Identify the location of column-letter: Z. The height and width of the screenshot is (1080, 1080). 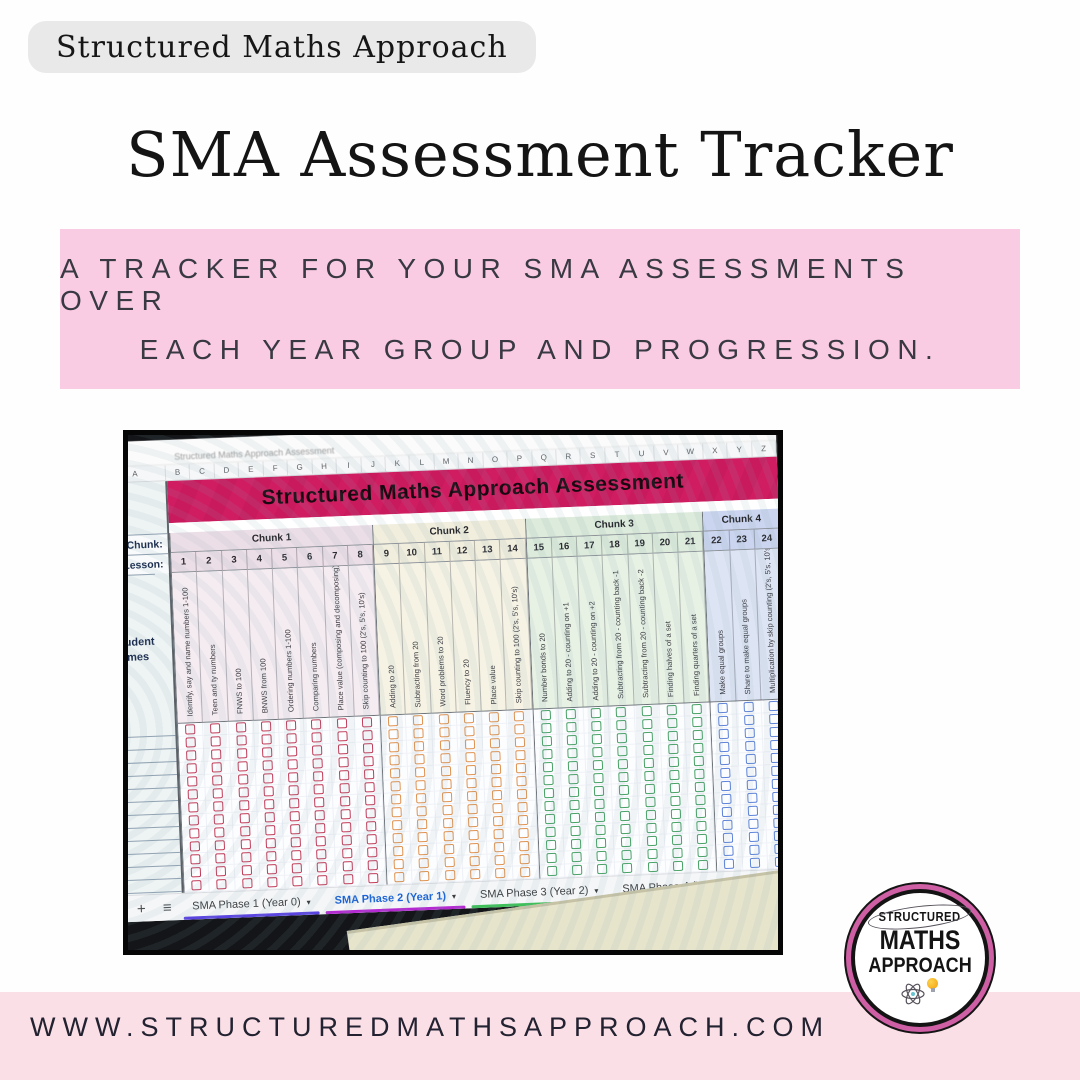
(764, 448).